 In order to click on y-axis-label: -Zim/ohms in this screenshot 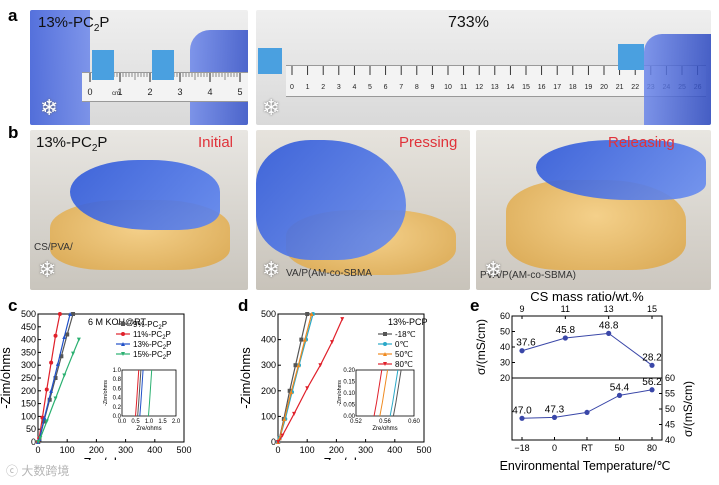, I will do `click(245, 378)`.